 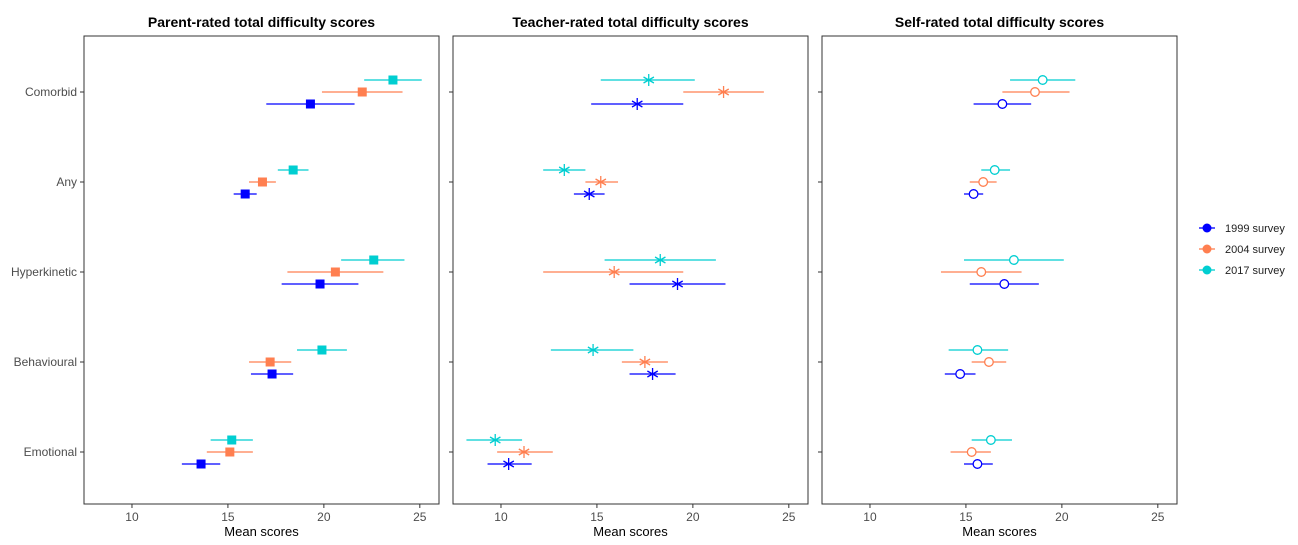 I want to click on panel-title: Self-rated total difficulty scores, so click(x=999, y=22).